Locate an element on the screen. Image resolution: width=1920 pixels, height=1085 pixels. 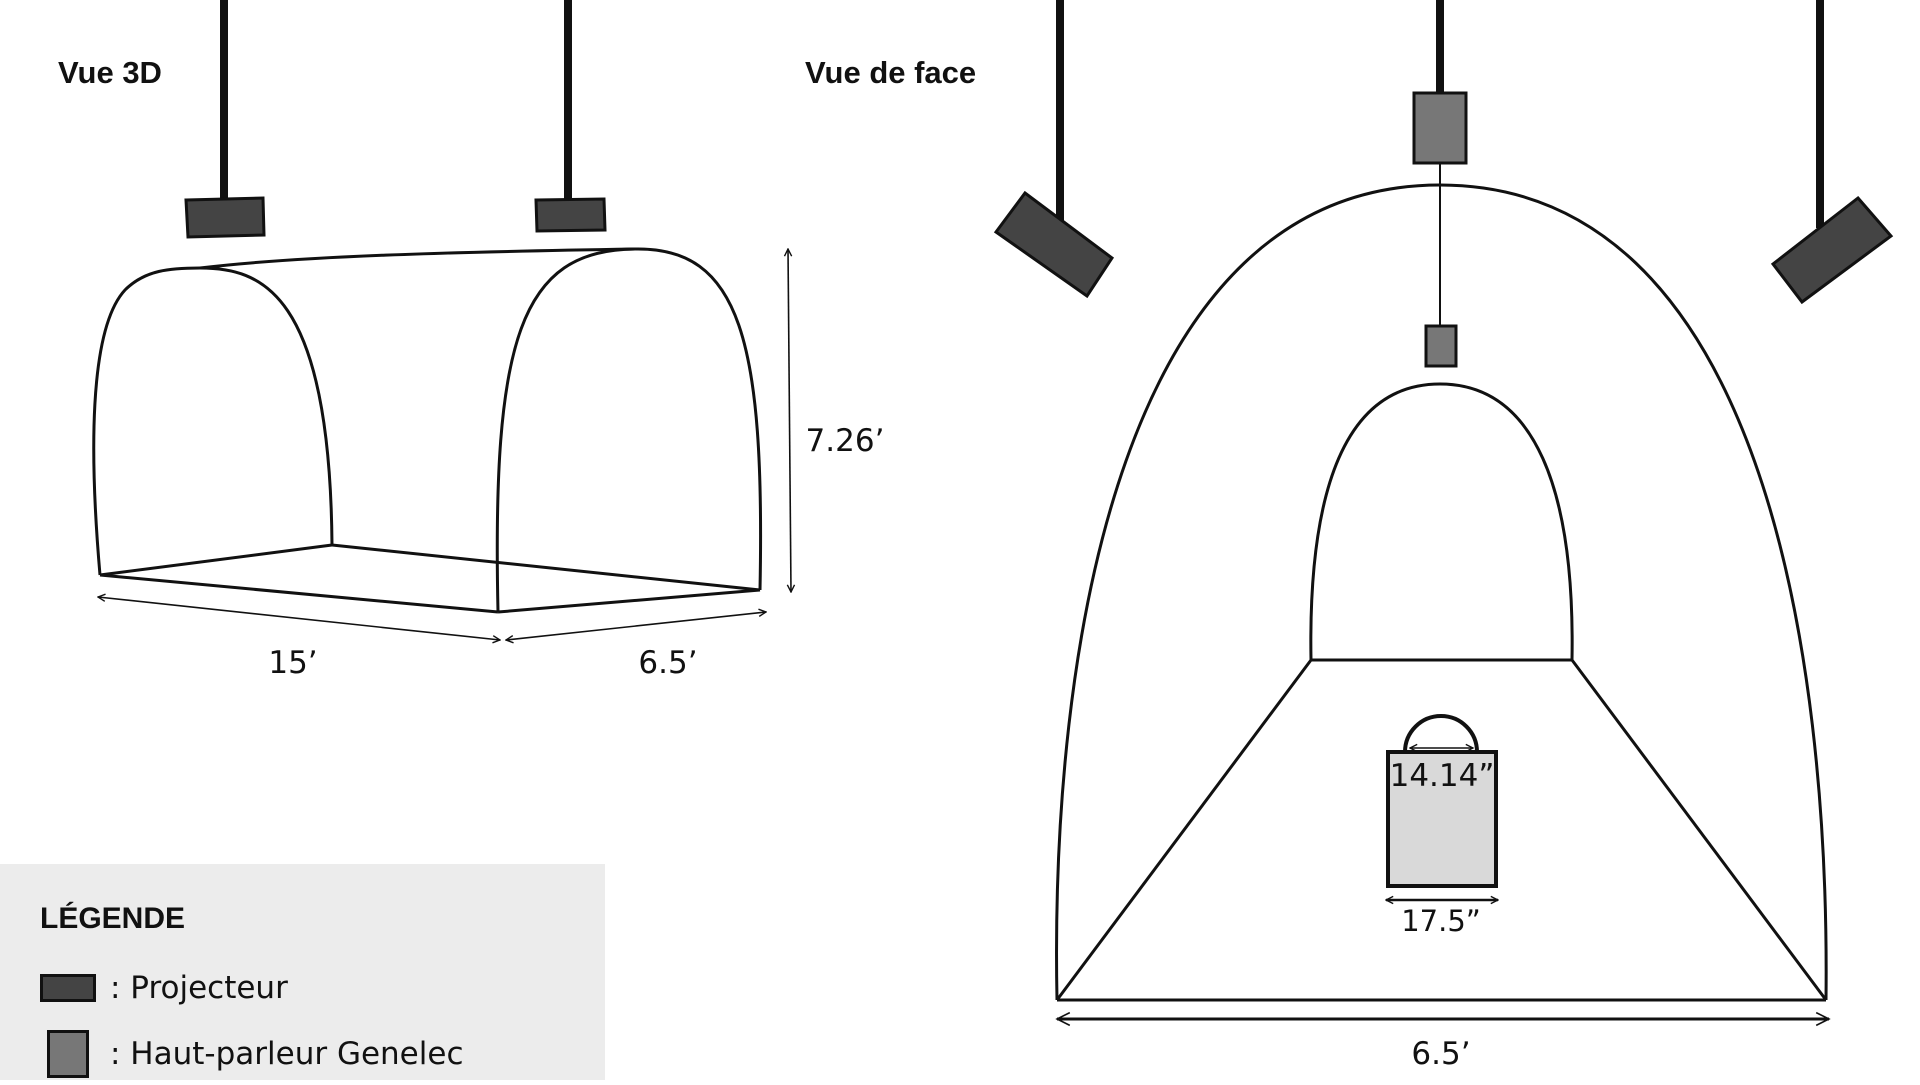
dim-arrow-length is located at coordinates (299, 618).